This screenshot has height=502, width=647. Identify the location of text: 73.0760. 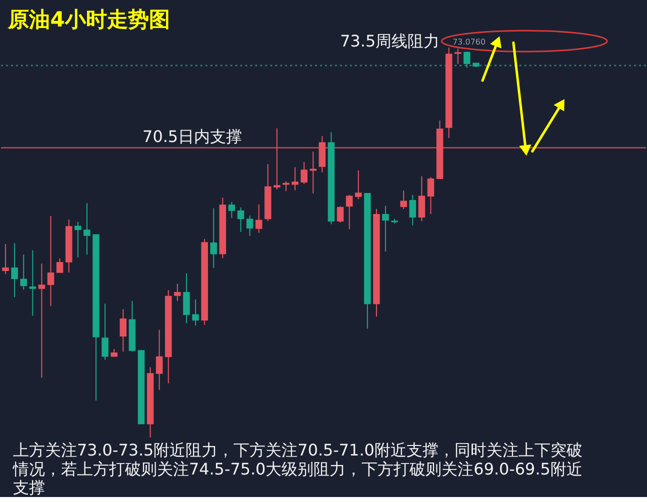
(469, 42).